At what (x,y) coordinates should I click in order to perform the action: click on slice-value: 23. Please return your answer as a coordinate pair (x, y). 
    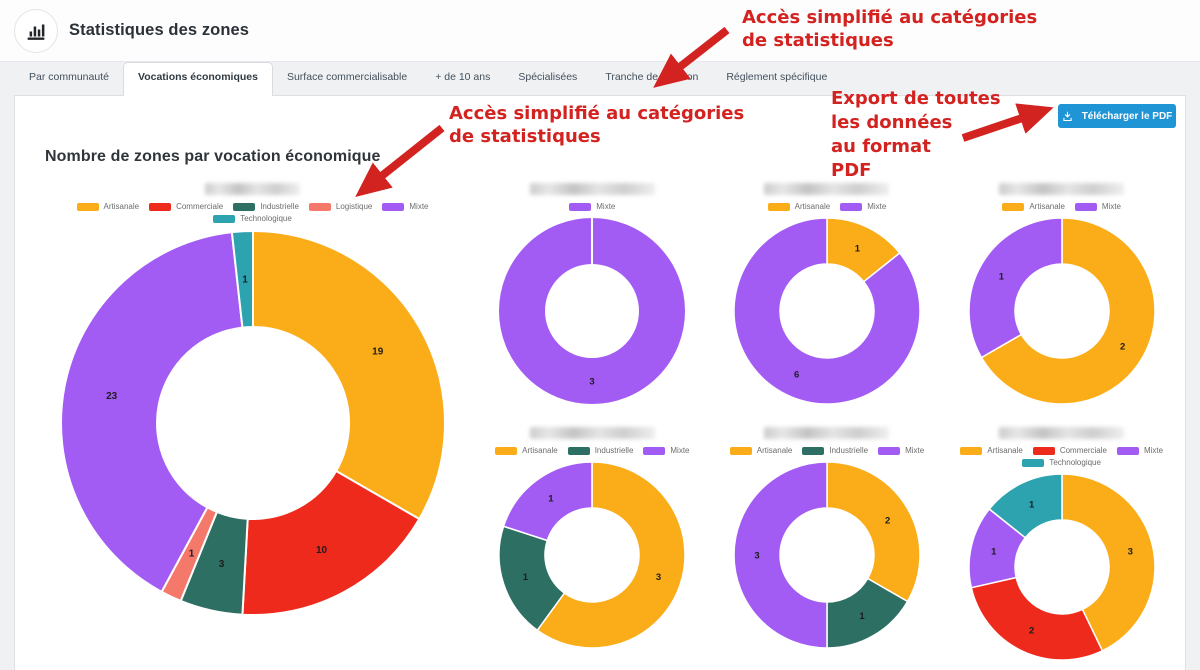
    Looking at the image, I should click on (112, 396).